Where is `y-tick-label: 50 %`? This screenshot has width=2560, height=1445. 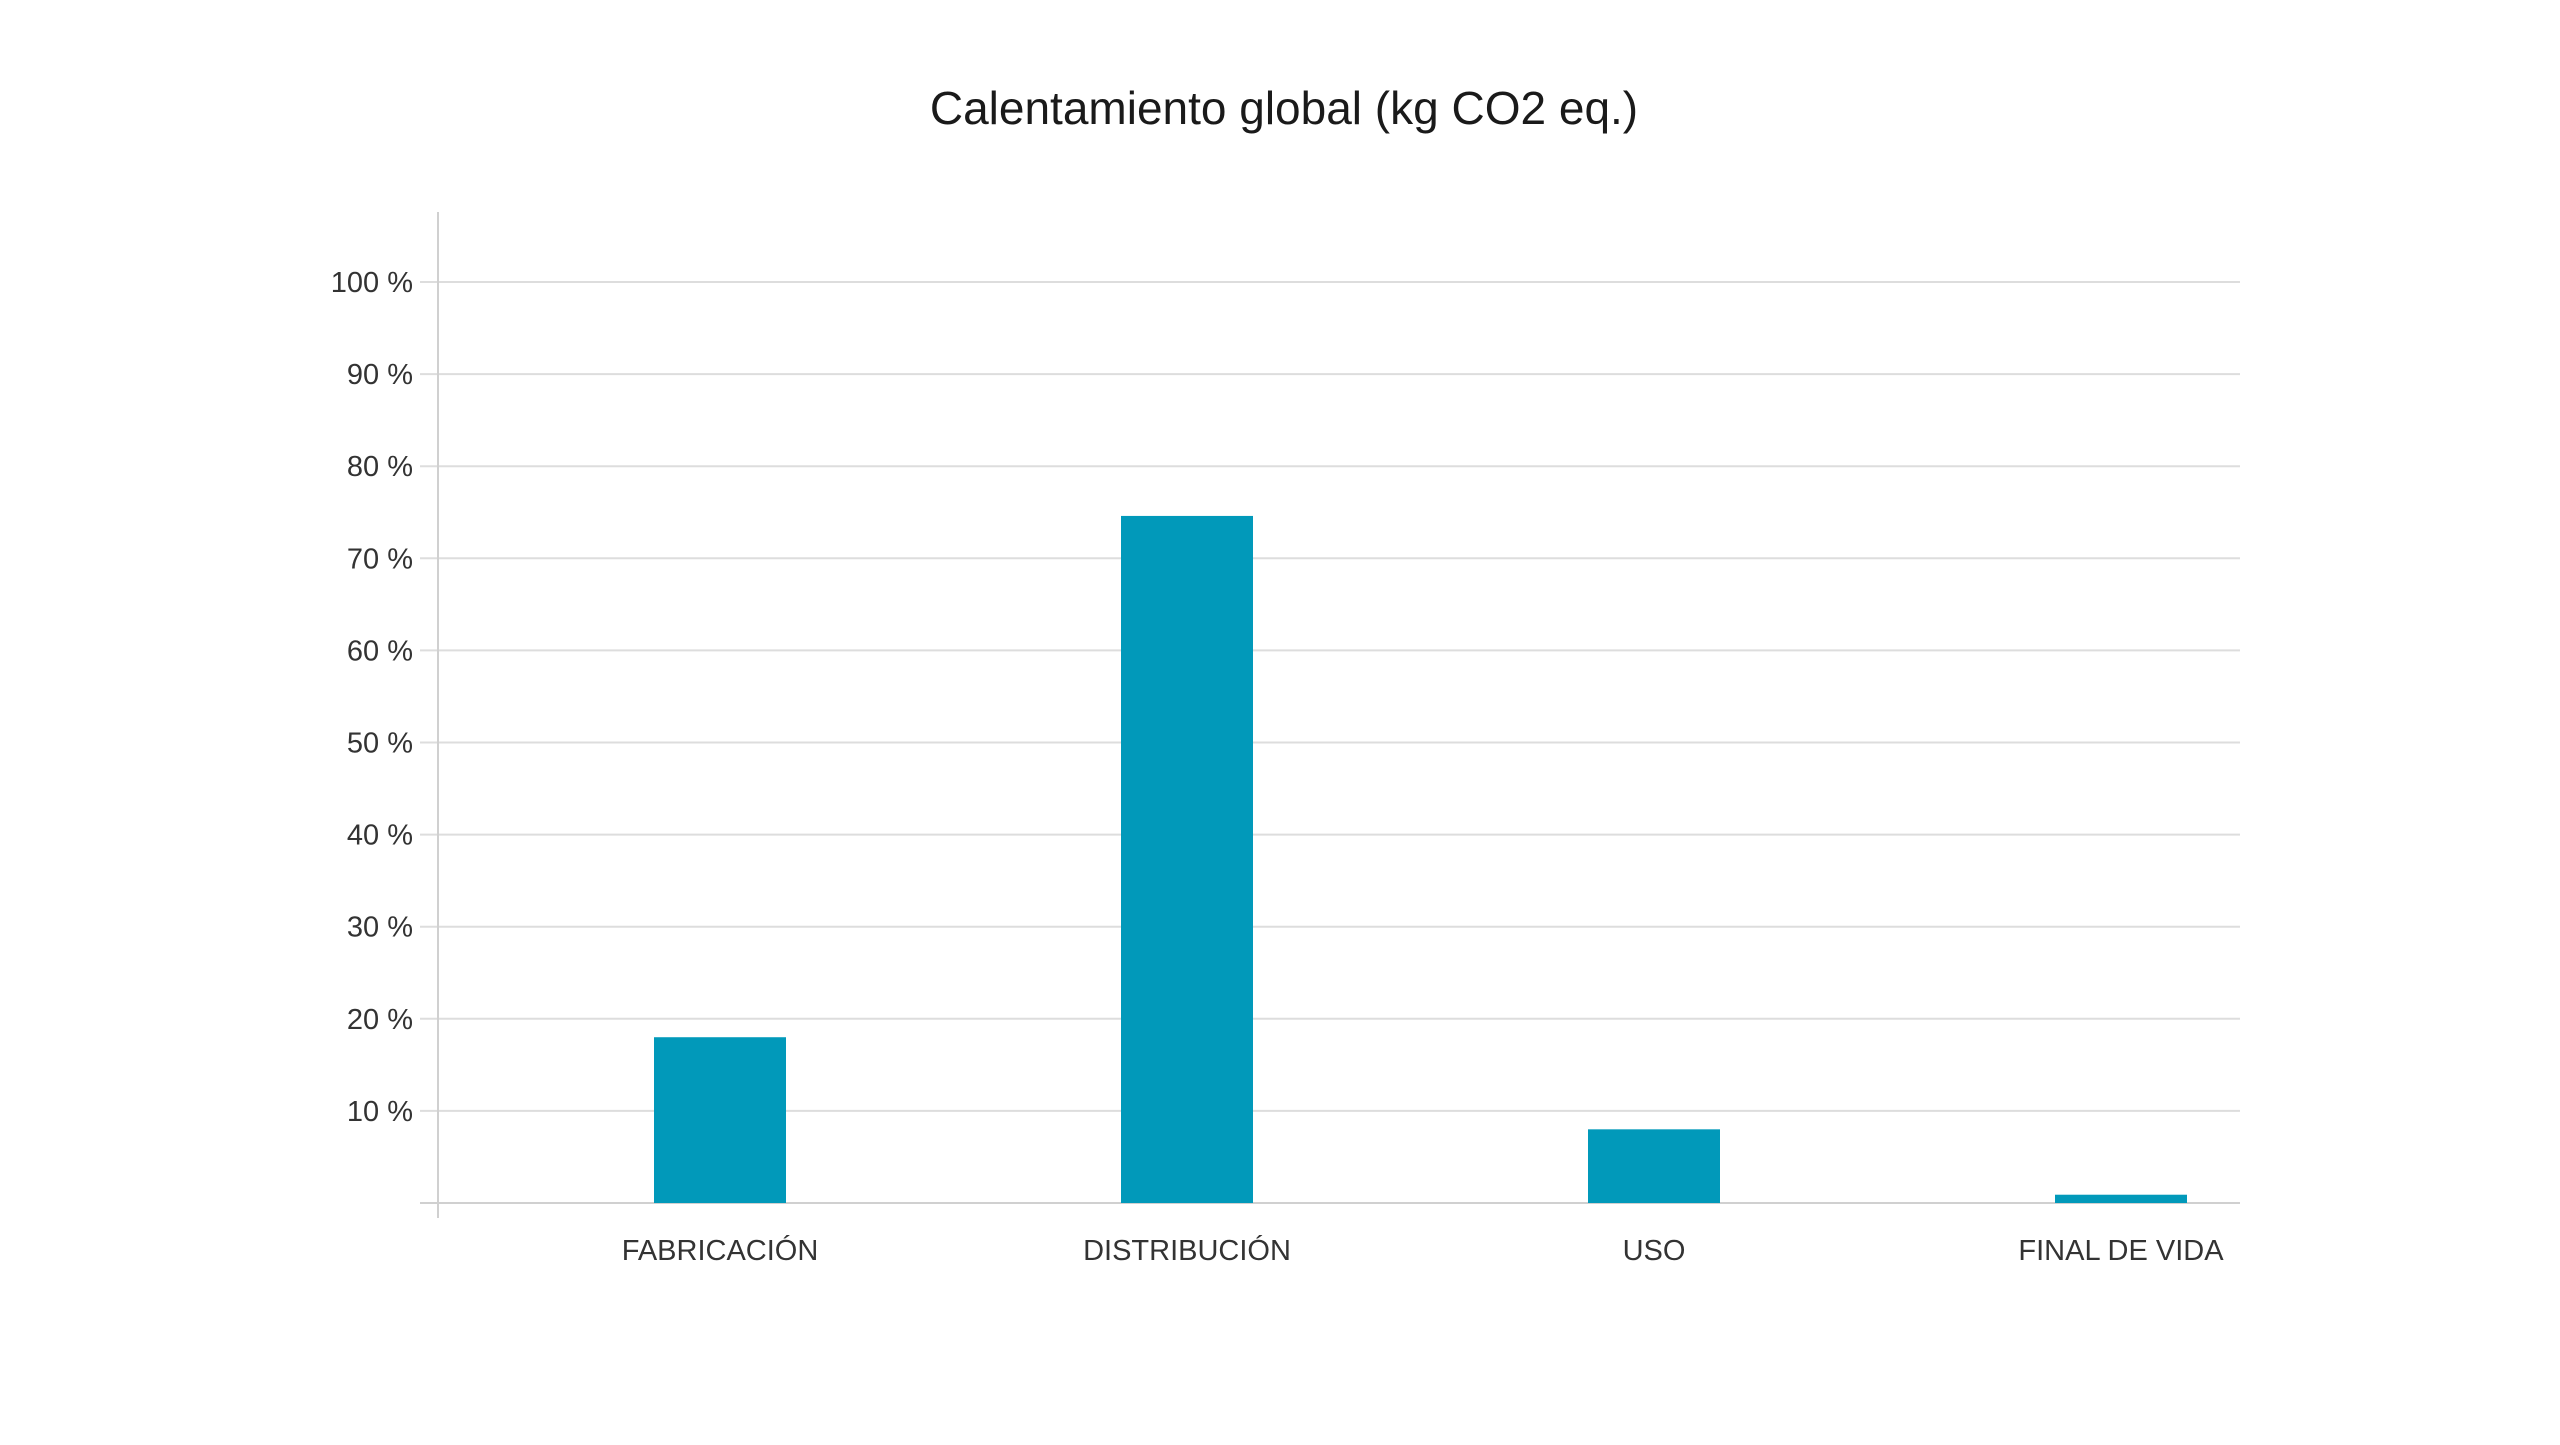 y-tick-label: 50 % is located at coordinates (380, 744).